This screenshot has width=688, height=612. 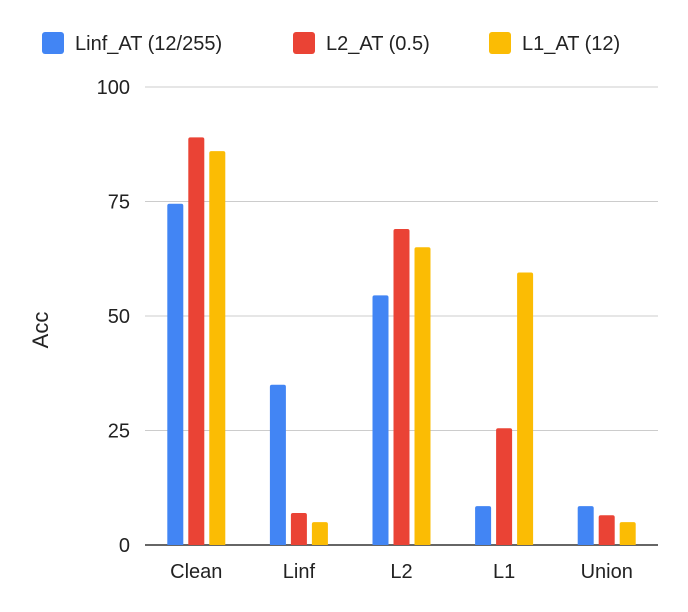 What do you see at coordinates (119, 317) in the screenshot?
I see `y-tick-label: 50` at bounding box center [119, 317].